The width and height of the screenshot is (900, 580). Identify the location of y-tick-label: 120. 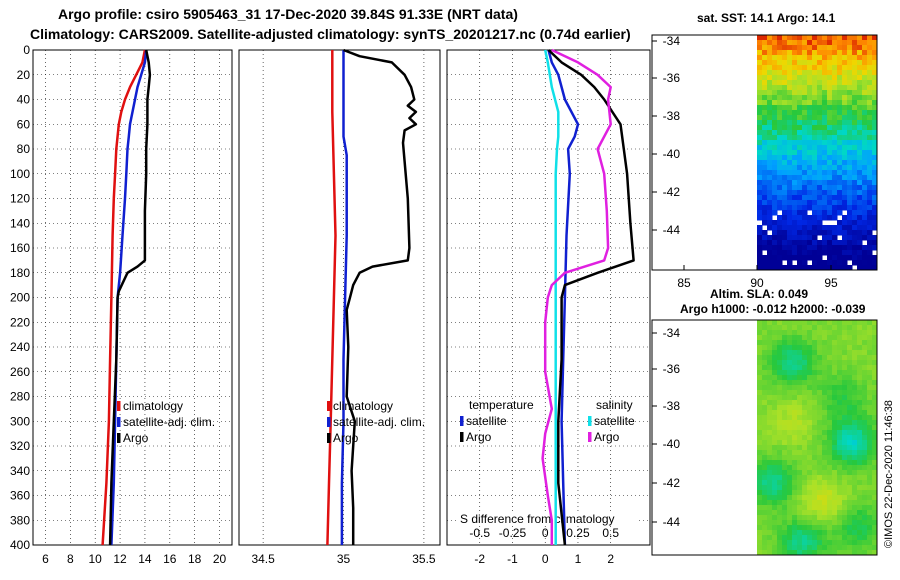
(20, 199).